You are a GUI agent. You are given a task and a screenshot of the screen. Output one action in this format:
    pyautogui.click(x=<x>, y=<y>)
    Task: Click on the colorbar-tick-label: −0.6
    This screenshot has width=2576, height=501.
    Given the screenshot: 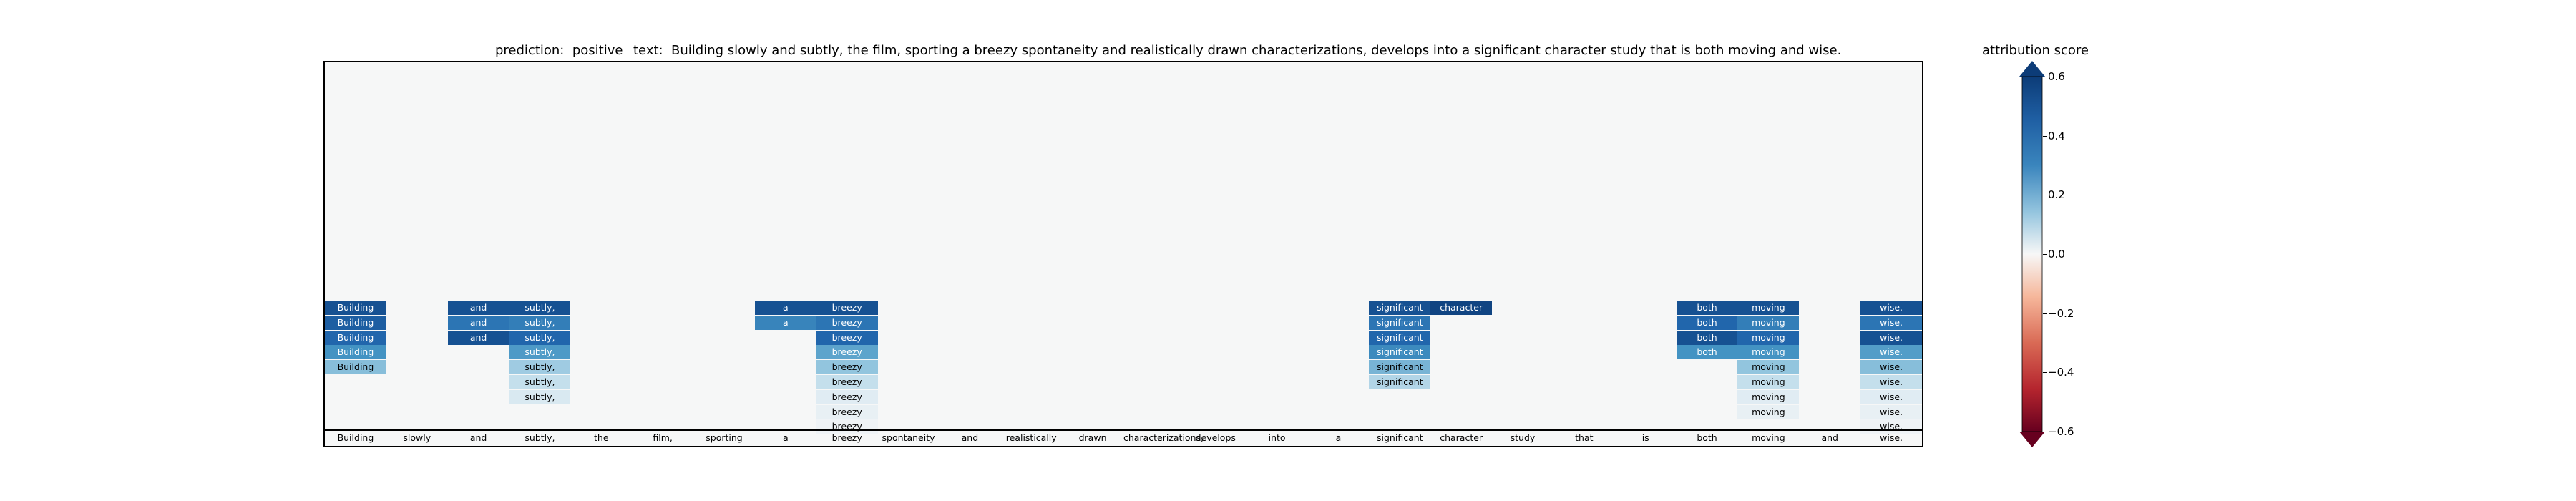 What is the action you would take?
    pyautogui.click(x=2061, y=432)
    